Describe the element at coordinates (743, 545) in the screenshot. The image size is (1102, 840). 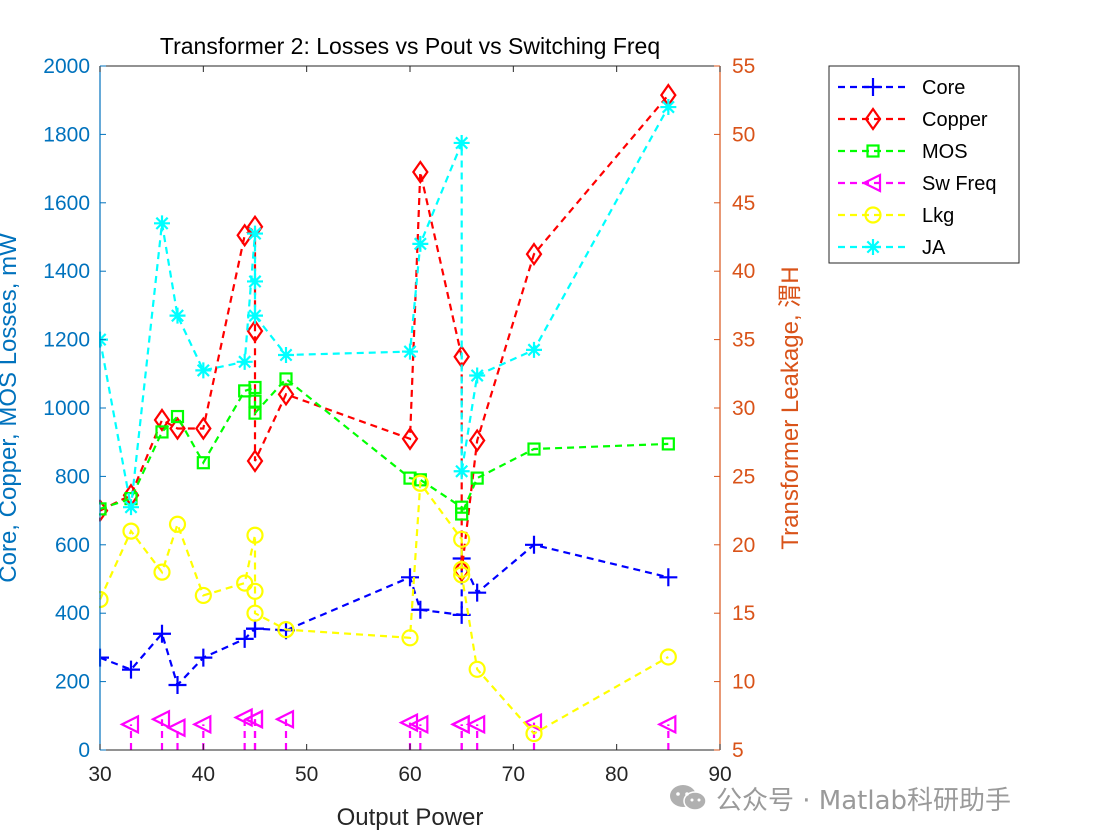
I see `y-right-tick-label: 20` at that location.